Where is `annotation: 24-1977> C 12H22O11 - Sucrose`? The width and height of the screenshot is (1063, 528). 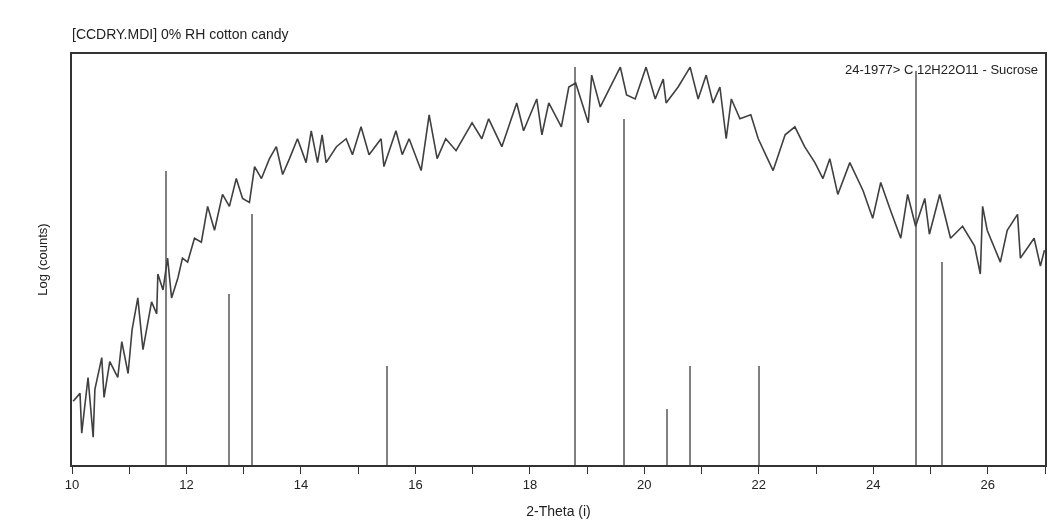 annotation: 24-1977> C 12H22O11 - Sucrose is located at coordinates (942, 69).